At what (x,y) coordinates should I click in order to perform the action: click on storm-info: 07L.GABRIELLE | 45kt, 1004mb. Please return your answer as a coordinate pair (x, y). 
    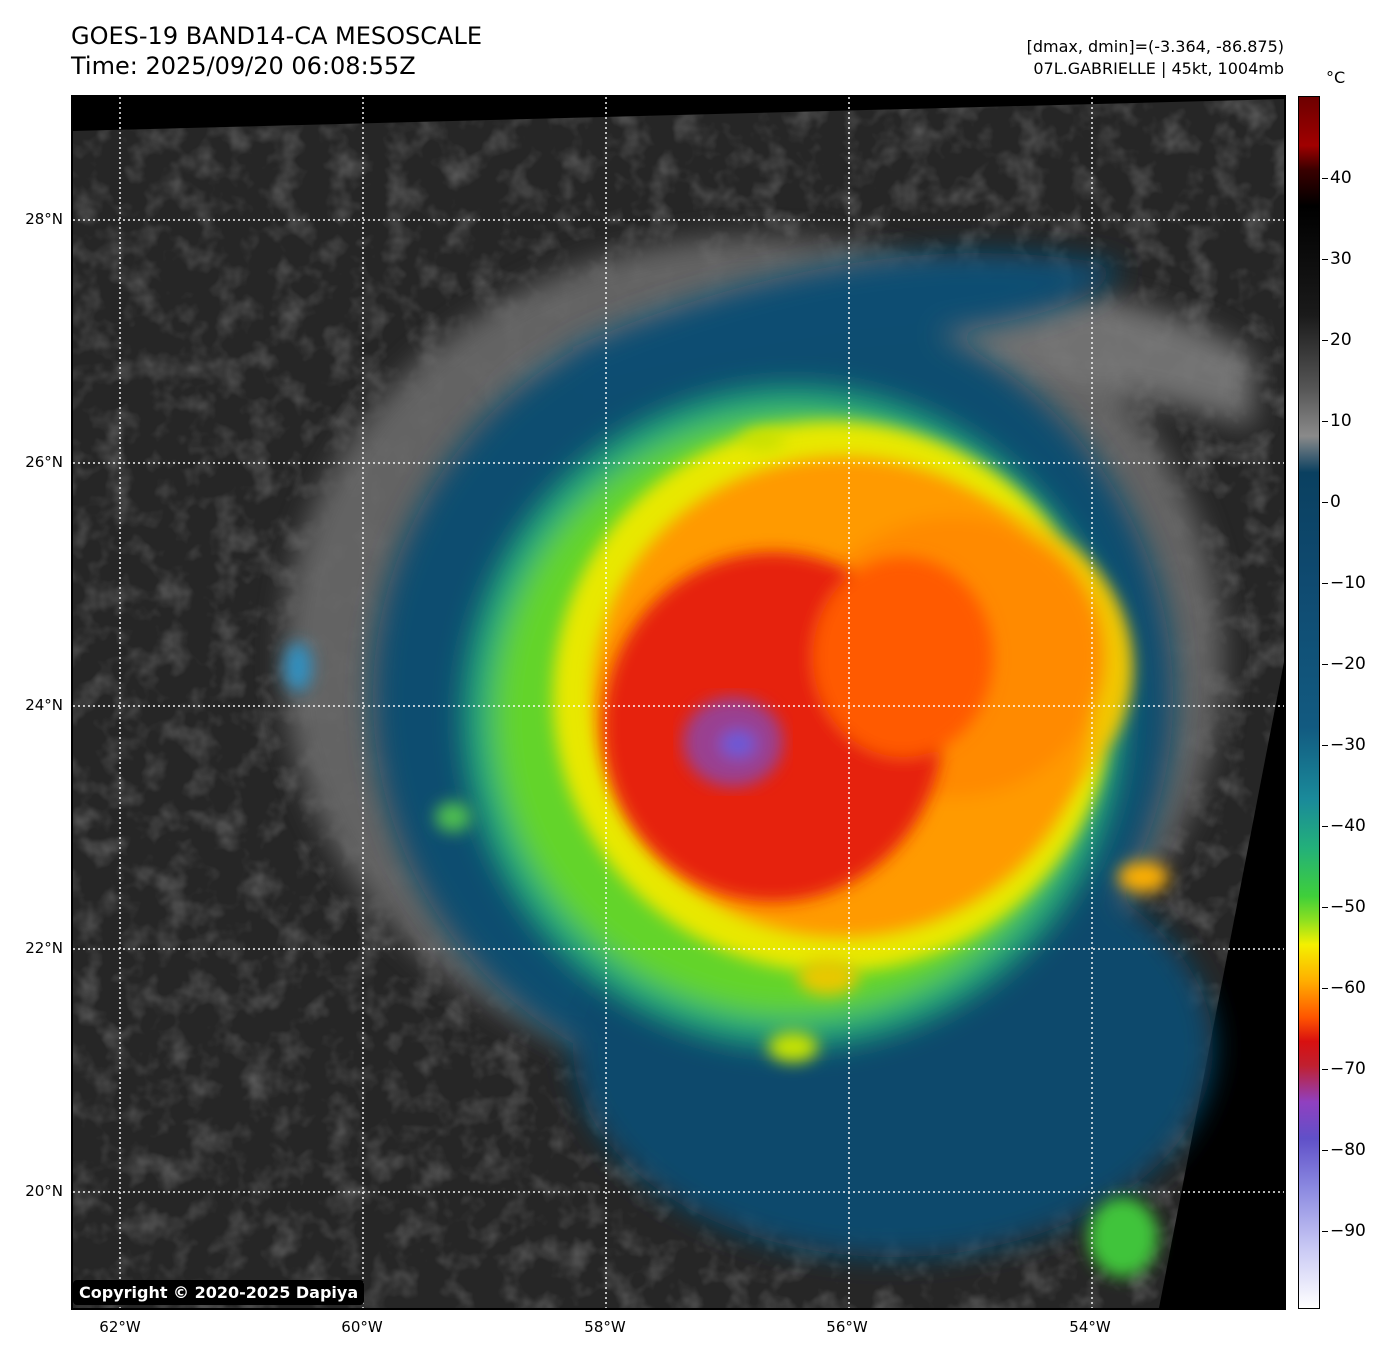
    Looking at the image, I should click on (1158, 68).